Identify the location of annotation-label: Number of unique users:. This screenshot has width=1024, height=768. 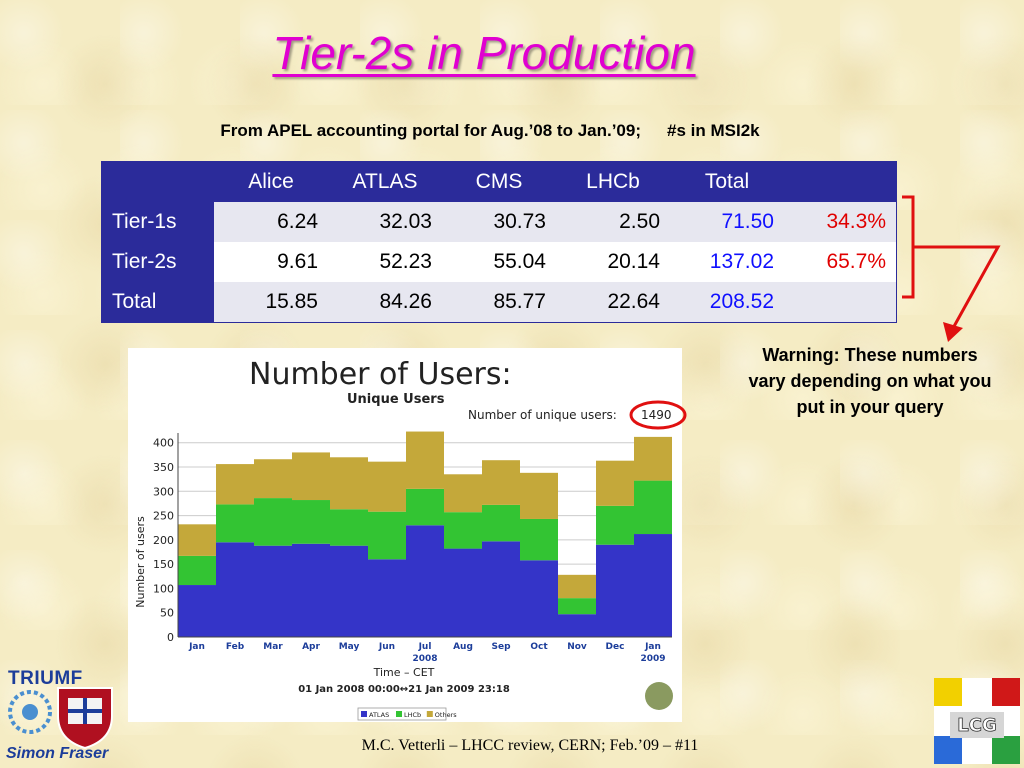
(542, 415).